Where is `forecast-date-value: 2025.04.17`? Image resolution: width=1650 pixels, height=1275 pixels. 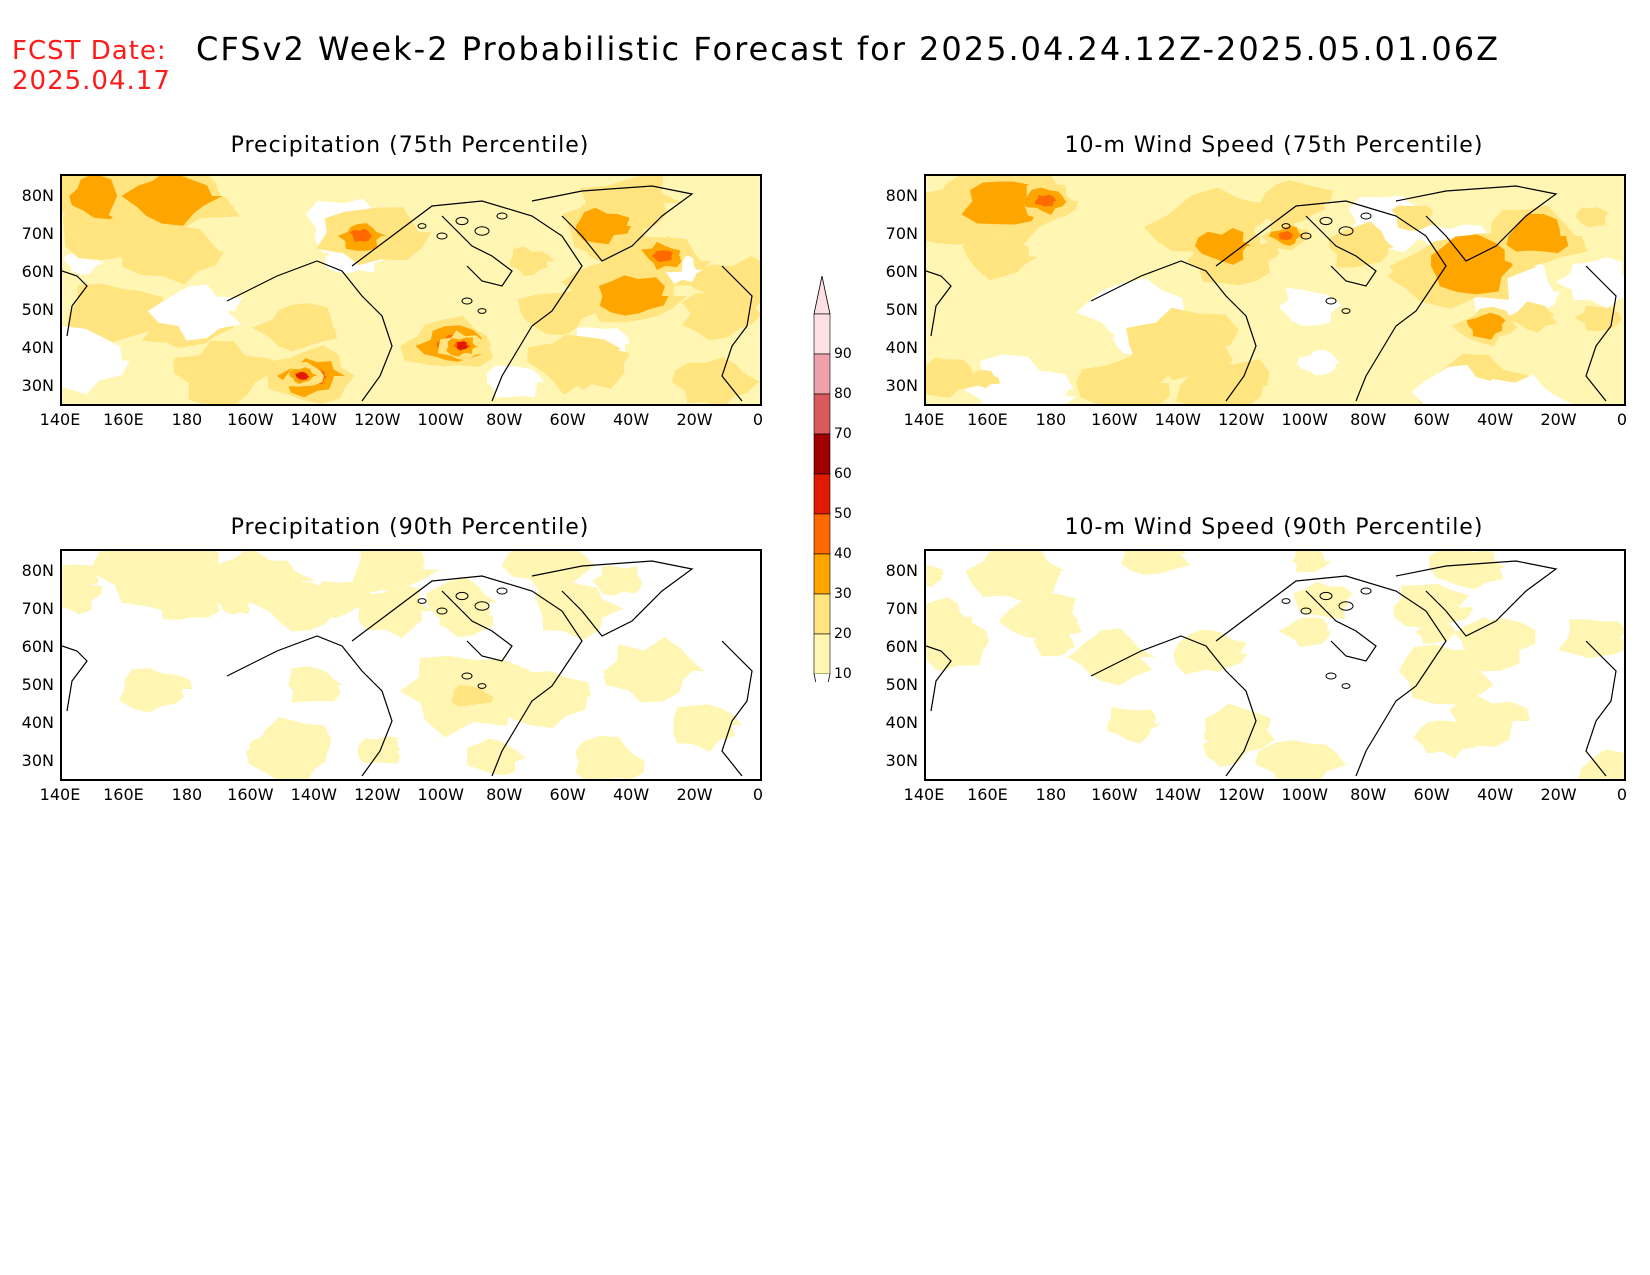 forecast-date-value: 2025.04.17 is located at coordinates (91, 81).